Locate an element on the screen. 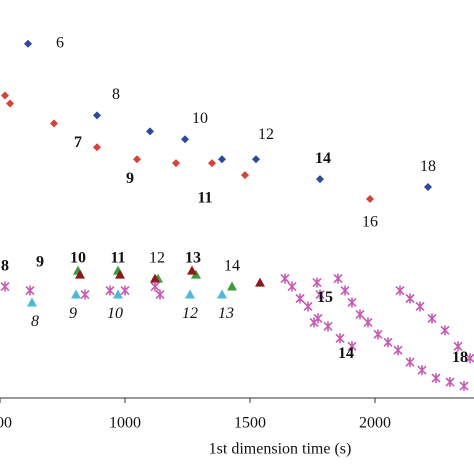  annotation: 15 is located at coordinates (325, 297).